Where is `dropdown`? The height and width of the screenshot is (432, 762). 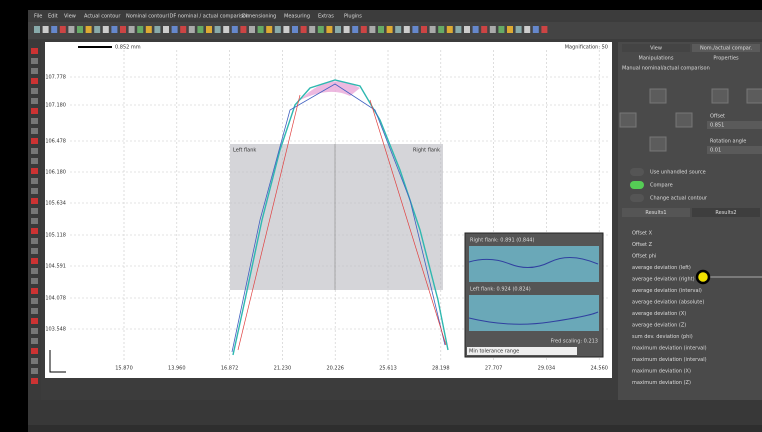
dropdown is located at coordinates (522, 351).